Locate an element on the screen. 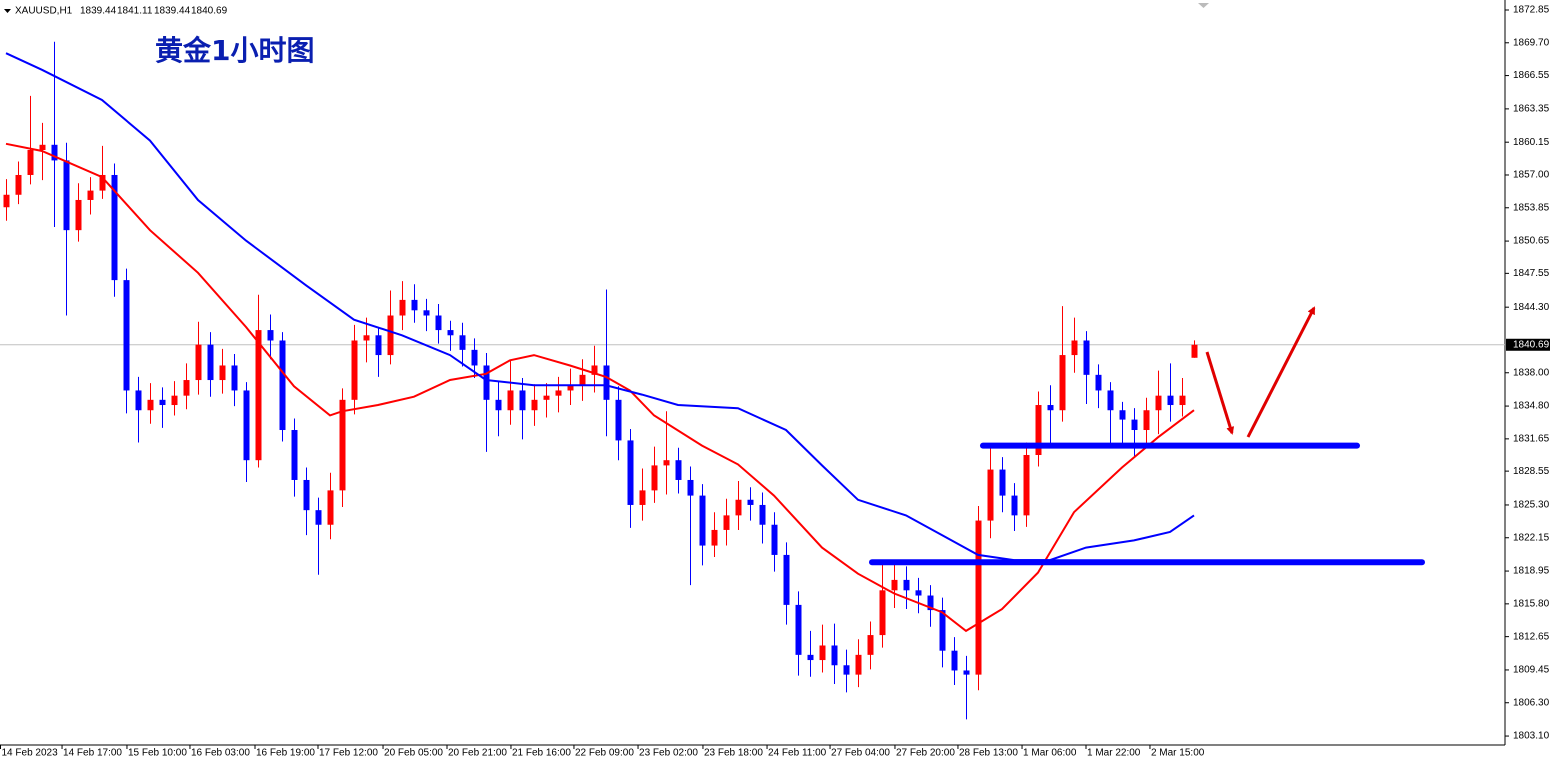  x-tick-label: 1 Mar 06:00 is located at coordinates (1050, 753).